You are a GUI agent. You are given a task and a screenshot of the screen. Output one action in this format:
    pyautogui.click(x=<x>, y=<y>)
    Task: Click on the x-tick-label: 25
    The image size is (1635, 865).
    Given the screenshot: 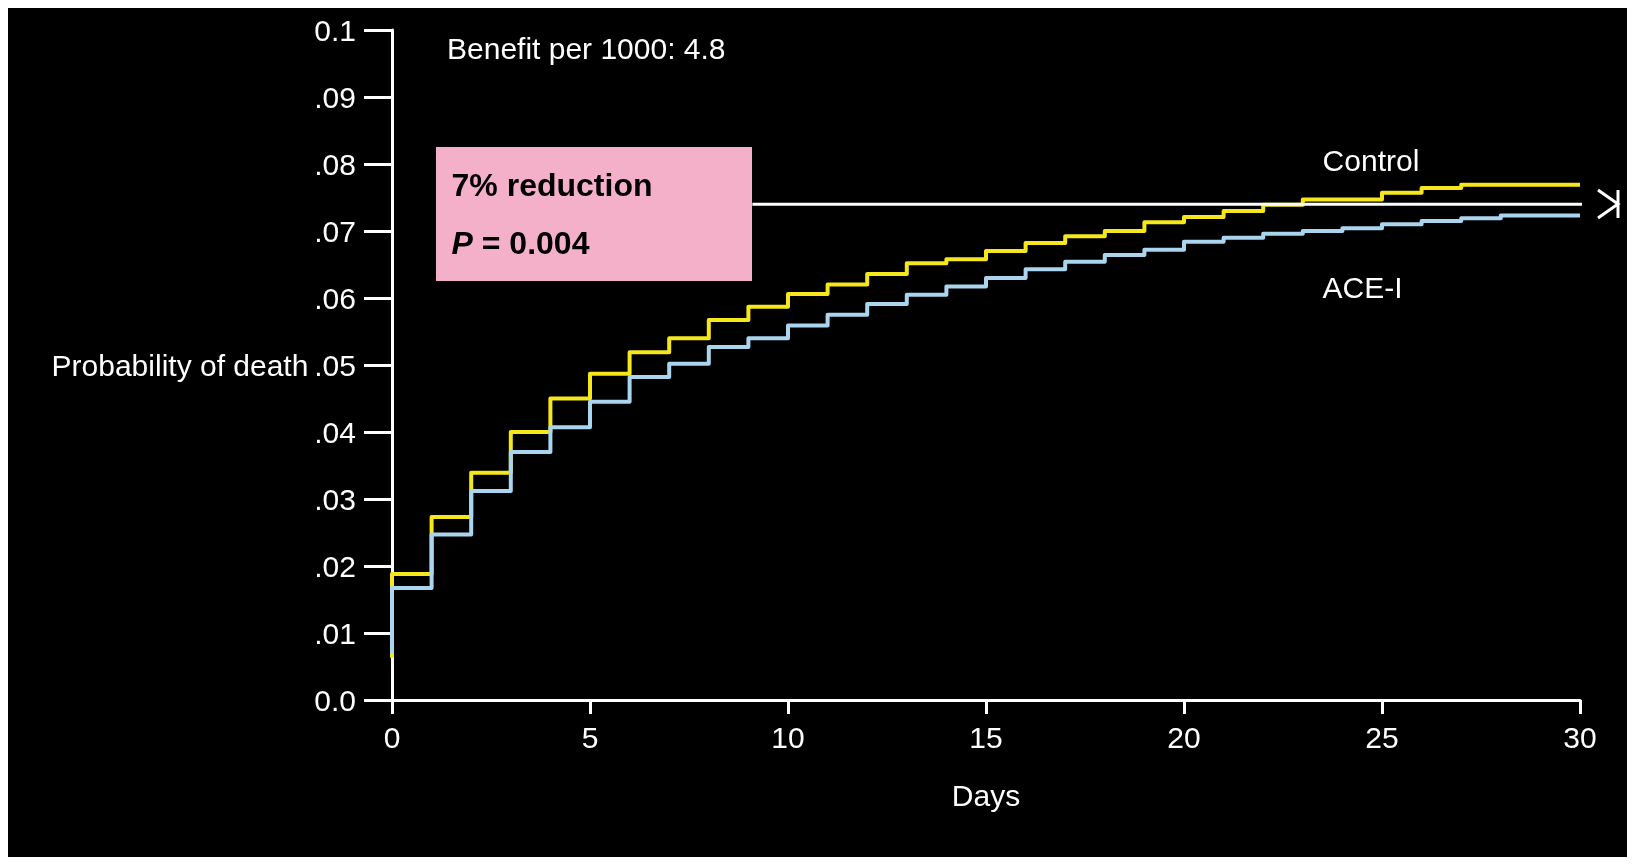 What is the action you would take?
    pyautogui.click(x=1382, y=737)
    